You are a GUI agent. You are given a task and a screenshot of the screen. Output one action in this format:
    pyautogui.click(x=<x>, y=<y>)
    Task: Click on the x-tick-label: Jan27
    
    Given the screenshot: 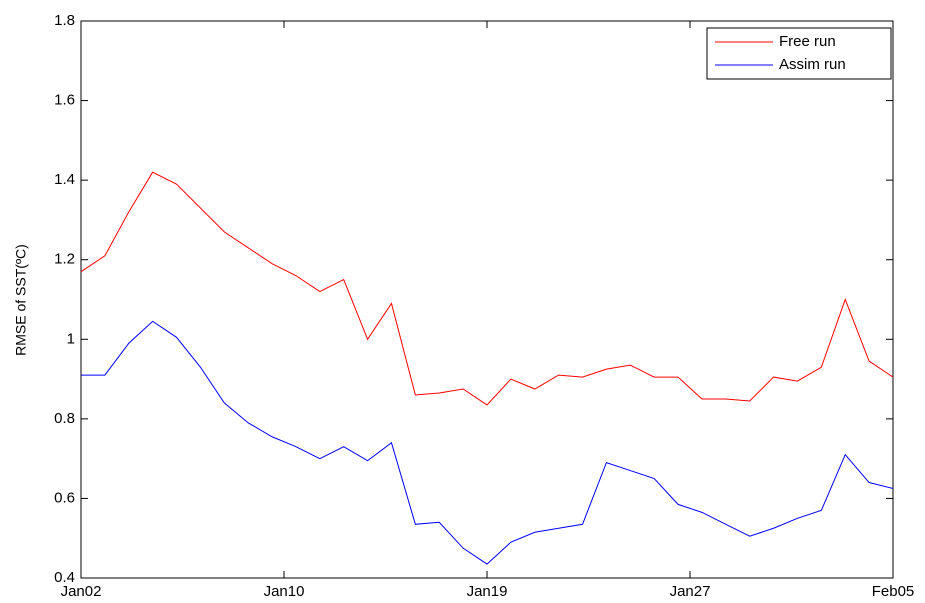 What is the action you would take?
    pyautogui.click(x=690, y=591)
    